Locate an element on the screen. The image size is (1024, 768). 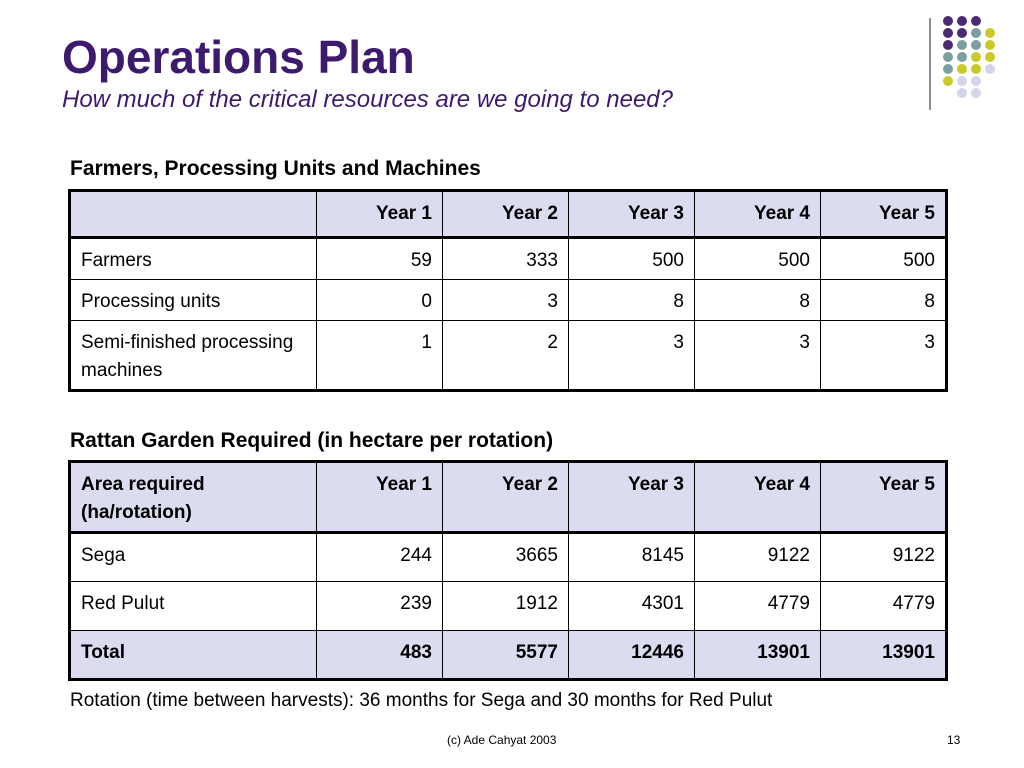
total-row: Total 483 5577 12446 13901 13901 is located at coordinates (508, 655).